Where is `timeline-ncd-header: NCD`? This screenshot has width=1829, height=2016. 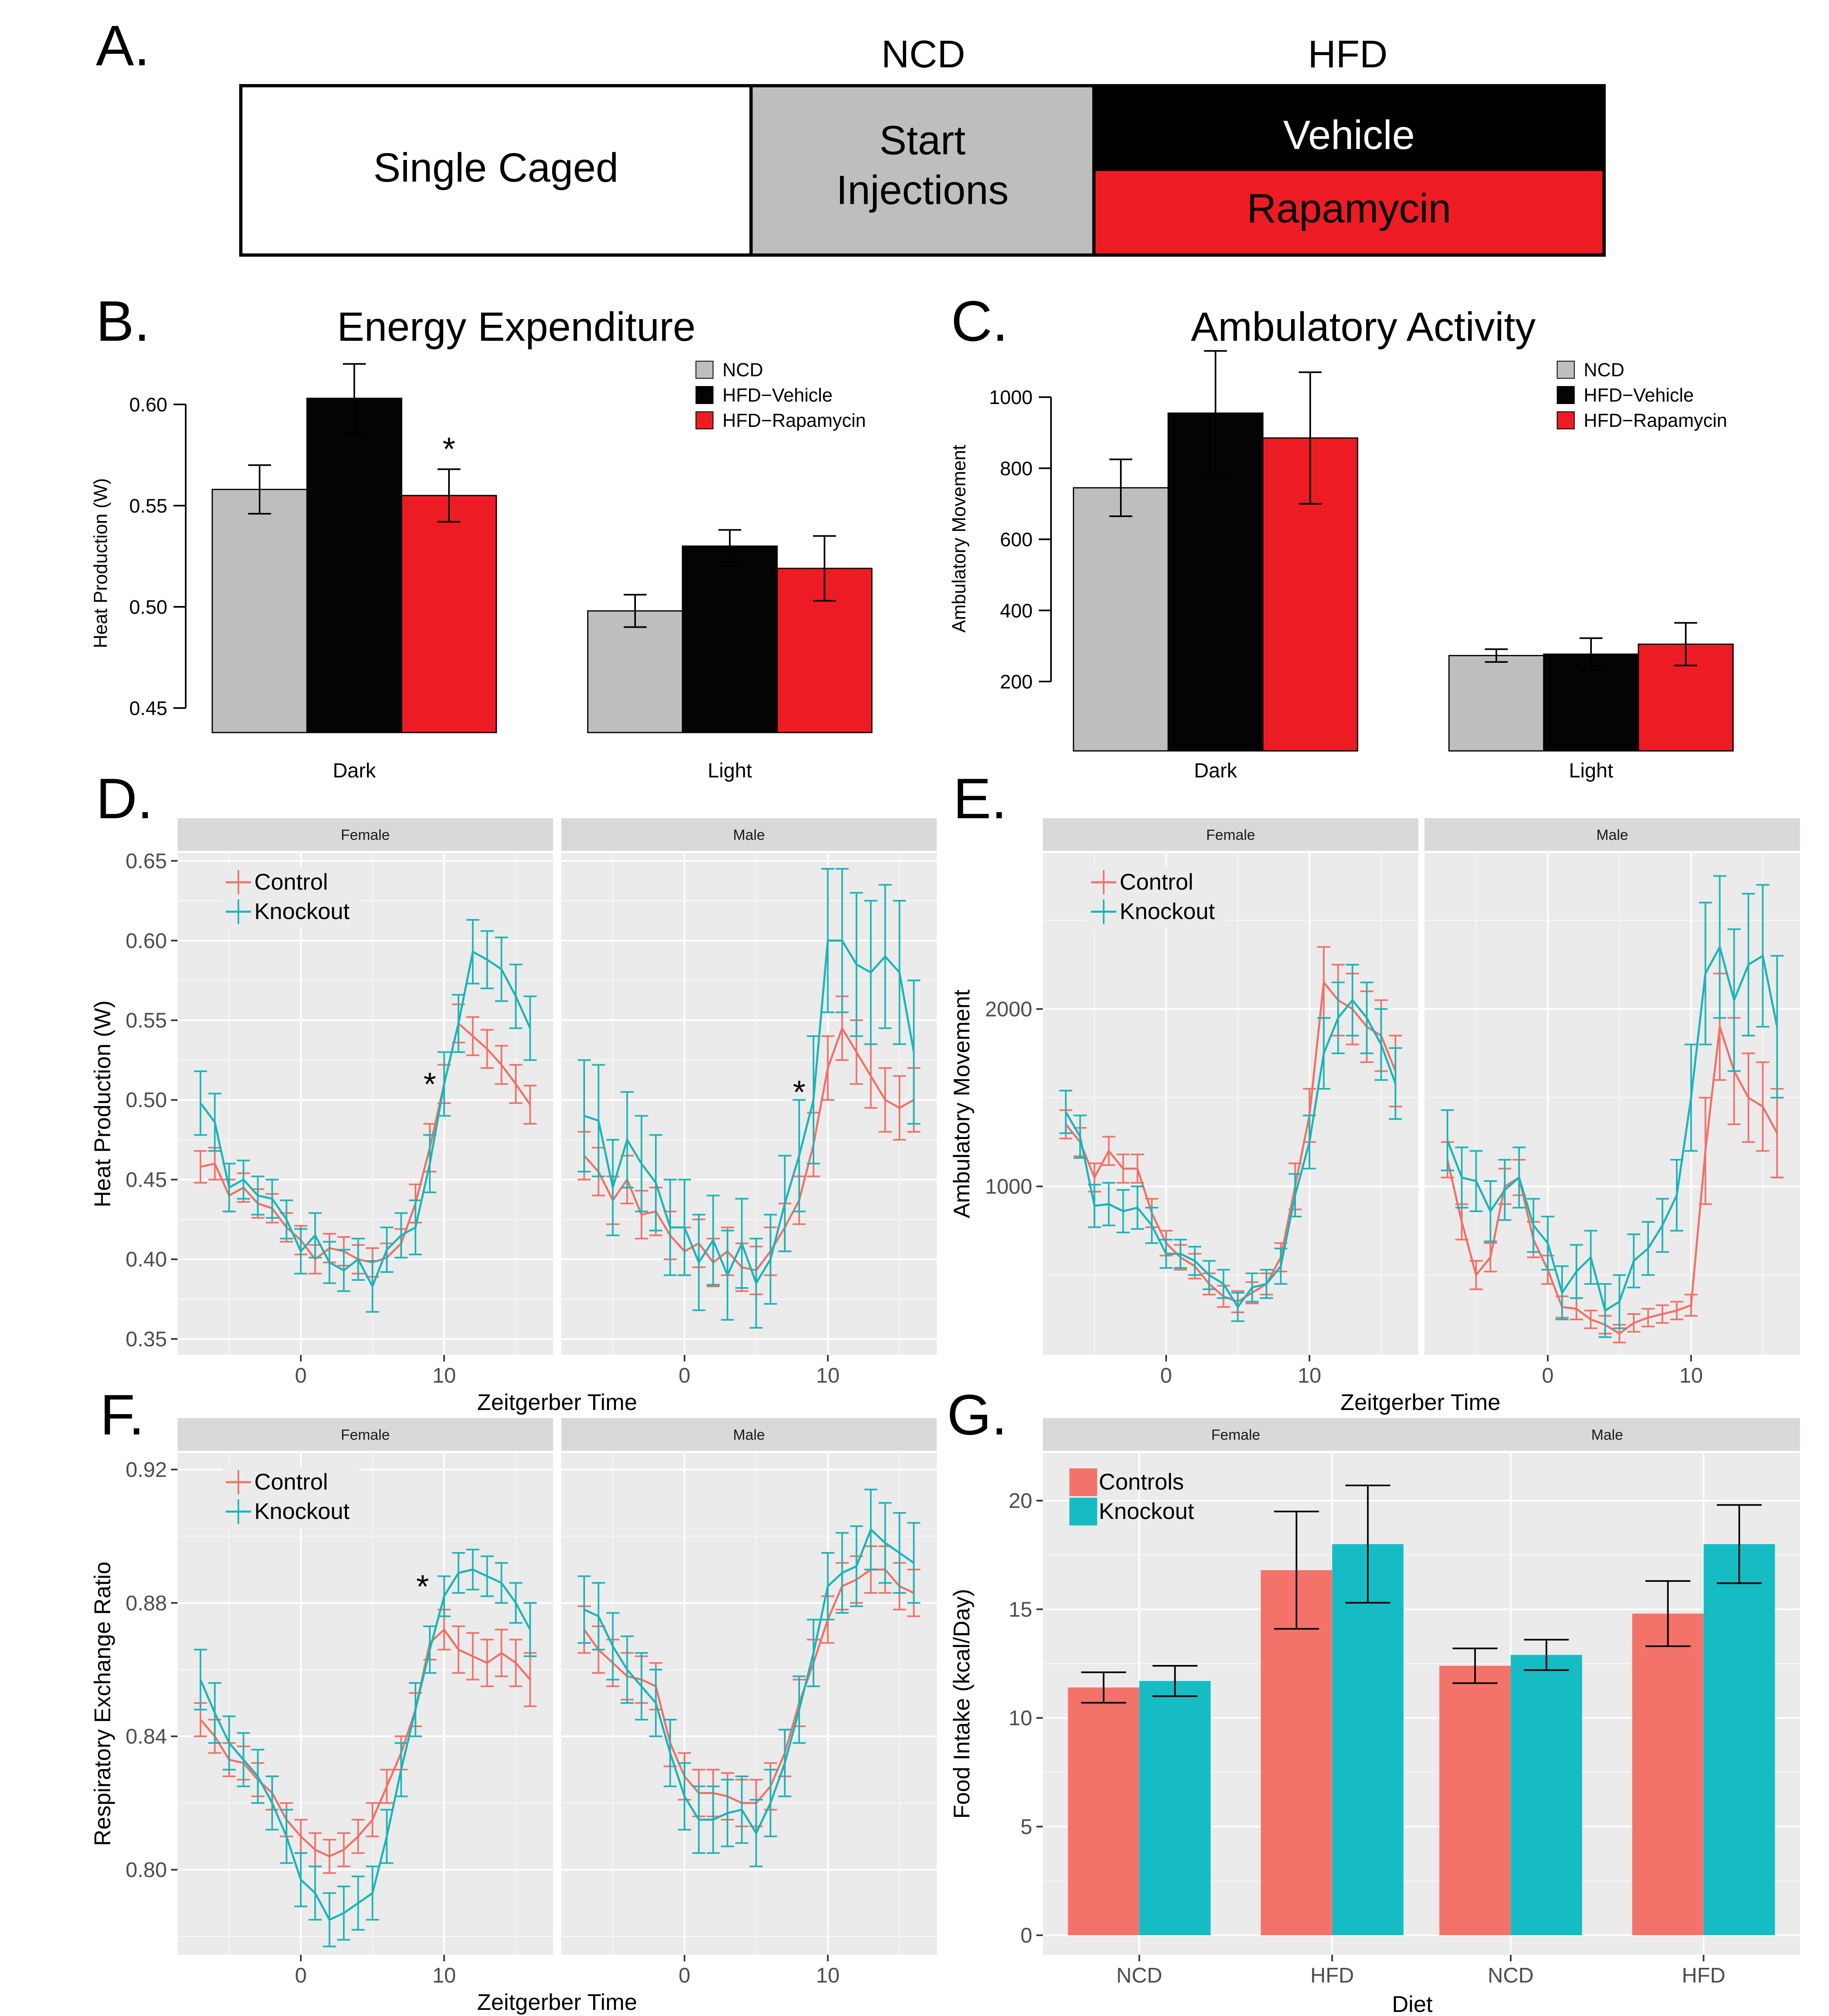 timeline-ncd-header: NCD is located at coordinates (923, 54).